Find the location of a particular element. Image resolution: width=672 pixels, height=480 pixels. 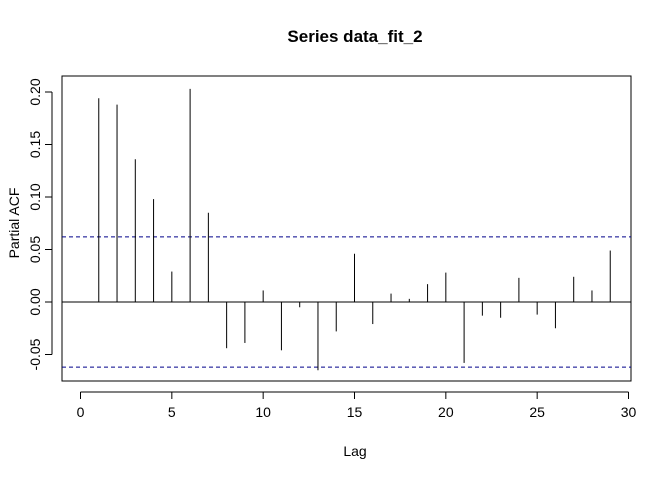

x-tick-label: 25 is located at coordinates (537, 412).